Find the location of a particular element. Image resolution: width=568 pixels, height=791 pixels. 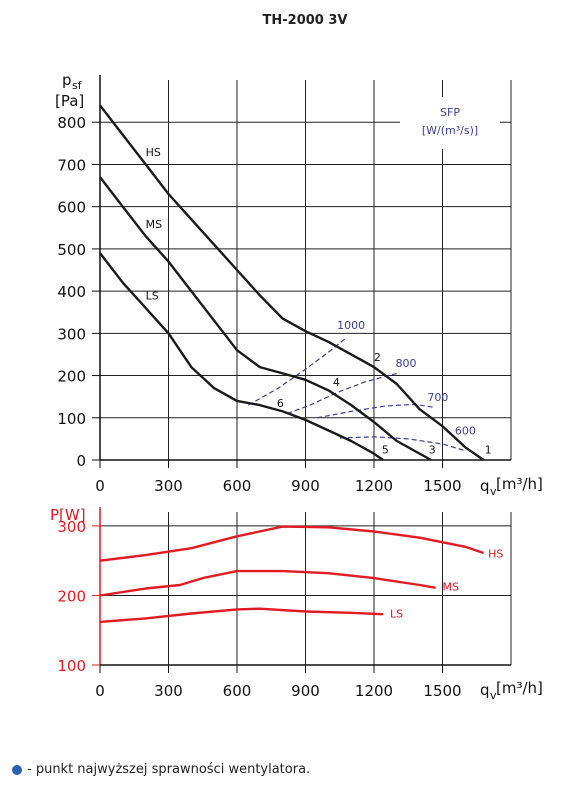

point-annotation: 5 is located at coordinates (385, 450).